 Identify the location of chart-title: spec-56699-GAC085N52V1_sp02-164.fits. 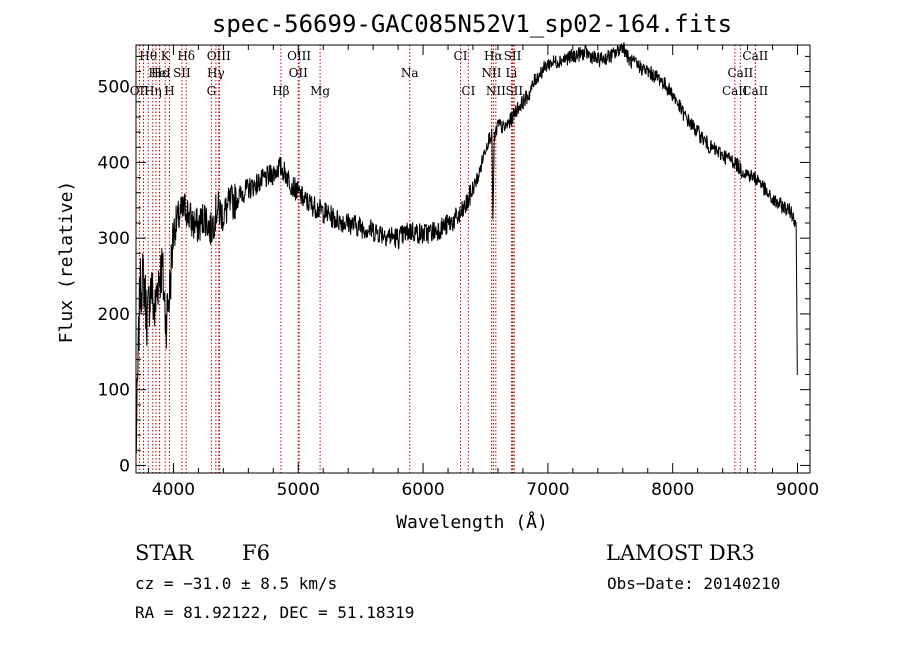
(472, 24).